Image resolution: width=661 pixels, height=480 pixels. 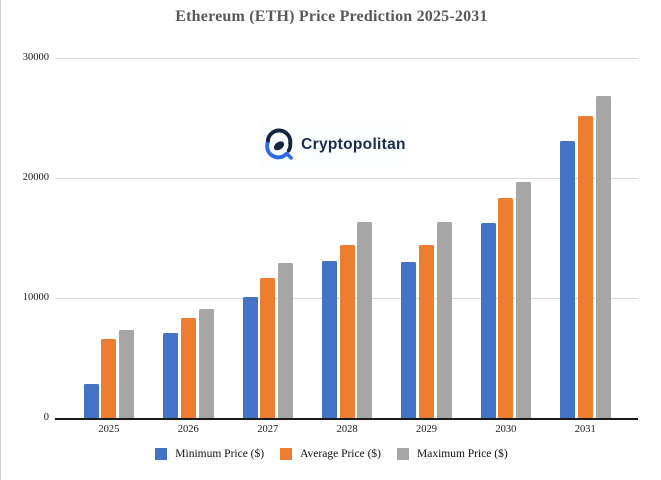 I want to click on y-tick-30000: 30000, so click(x=35, y=57).